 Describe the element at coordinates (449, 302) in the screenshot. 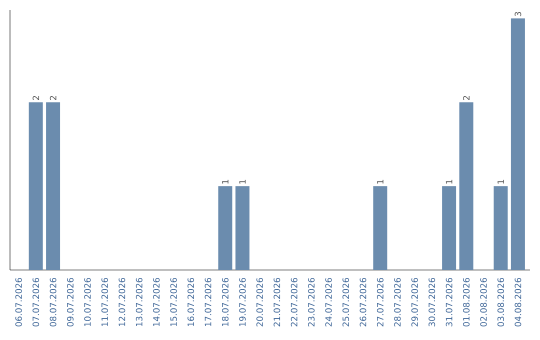

I see `x-tick-label: 31.07.2026` at that location.